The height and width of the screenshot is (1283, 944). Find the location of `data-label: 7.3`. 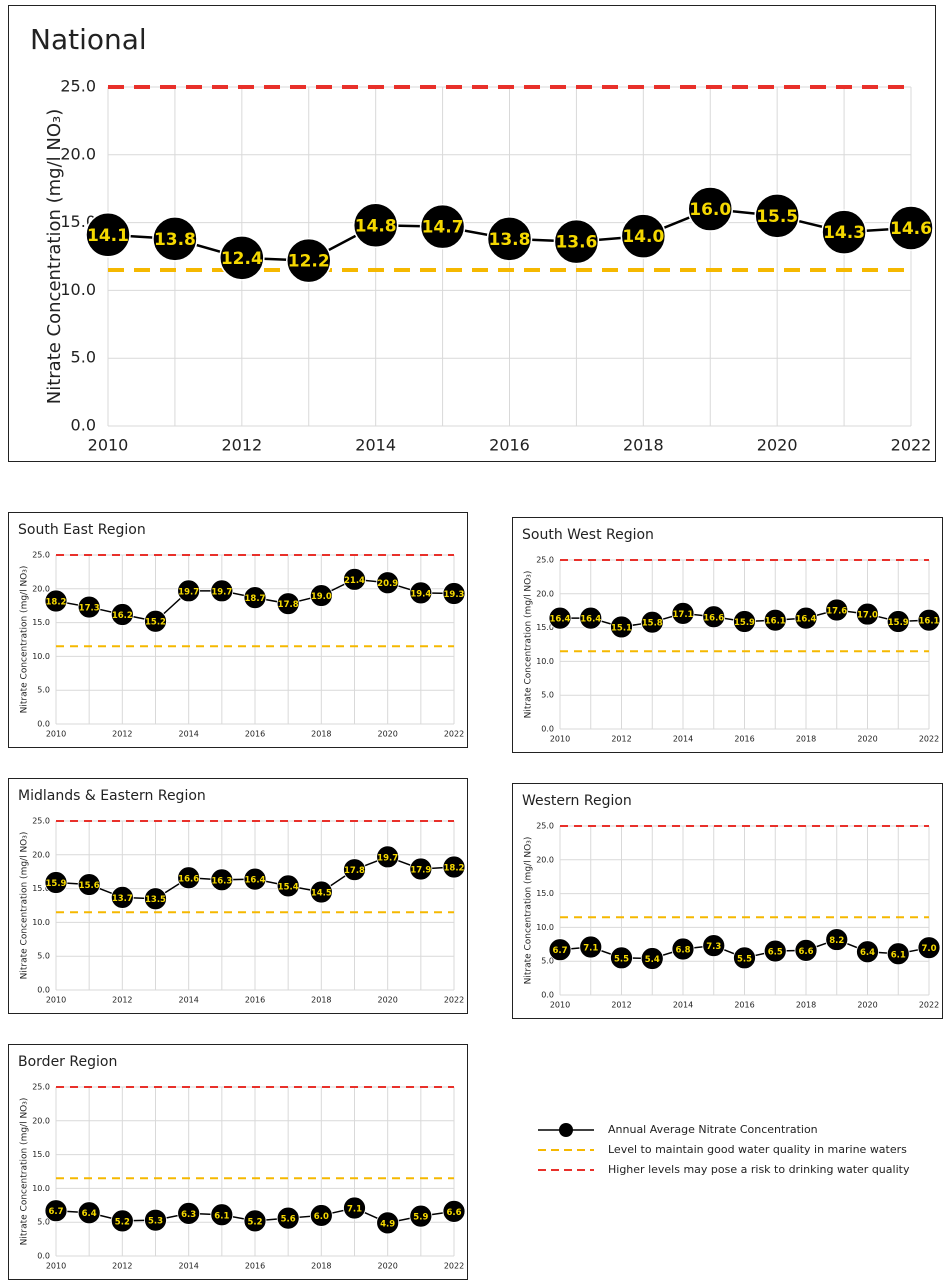

data-label: 7.3 is located at coordinates (713, 947).